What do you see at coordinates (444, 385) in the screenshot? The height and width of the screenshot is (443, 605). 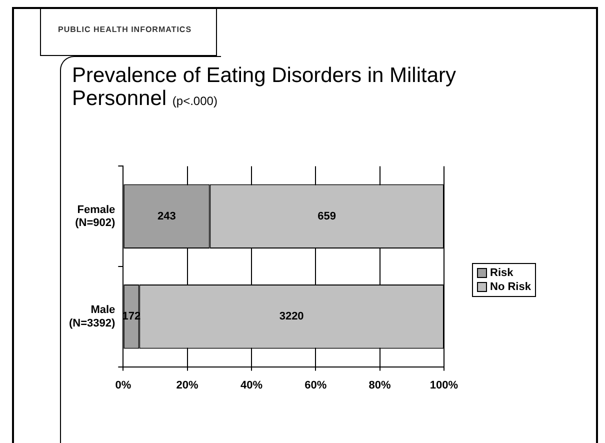 I see `x-tick-label: 100%` at bounding box center [444, 385].